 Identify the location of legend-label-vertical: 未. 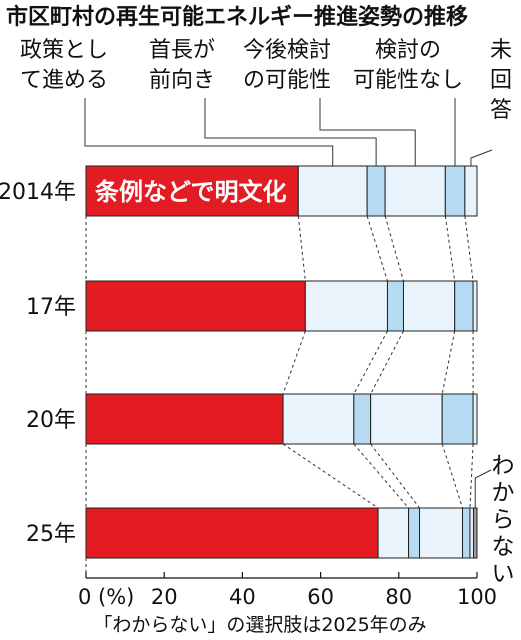
(501, 50).